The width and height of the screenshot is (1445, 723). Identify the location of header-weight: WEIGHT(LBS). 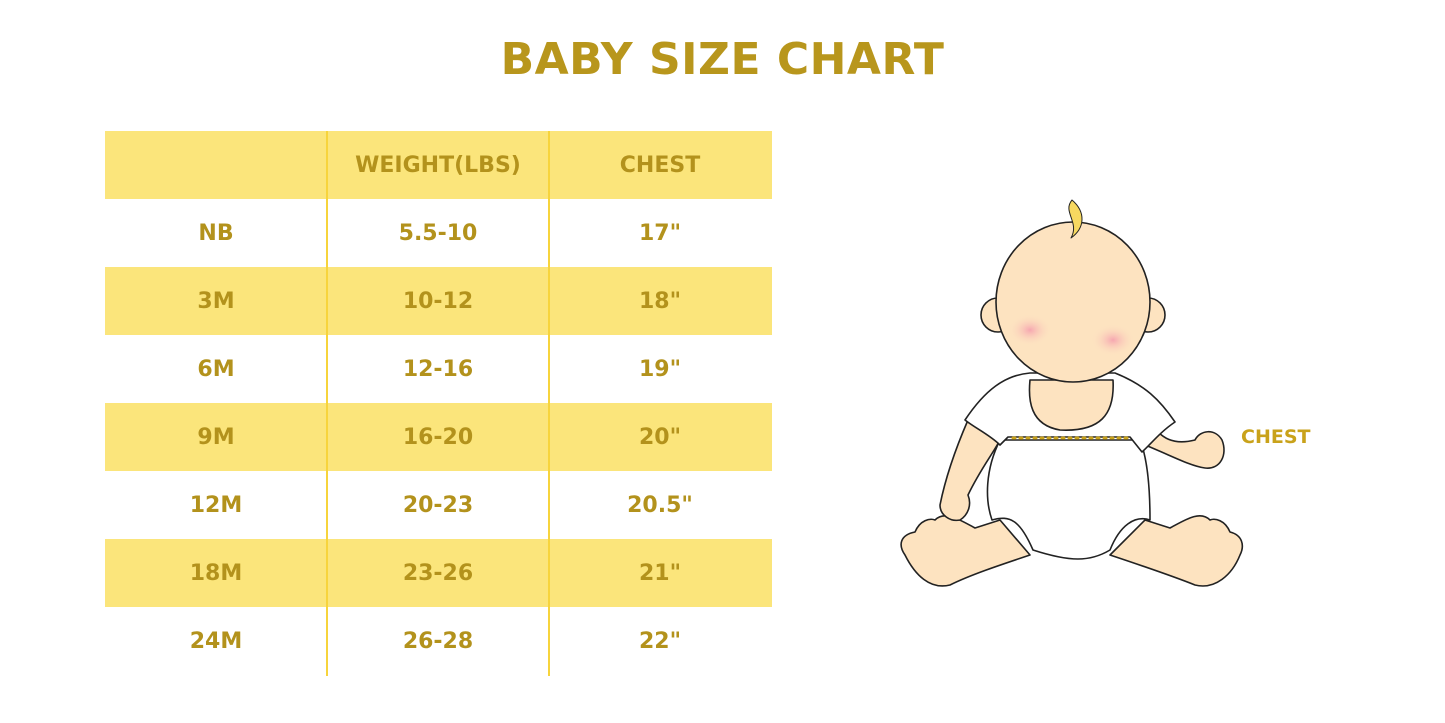
(438, 165).